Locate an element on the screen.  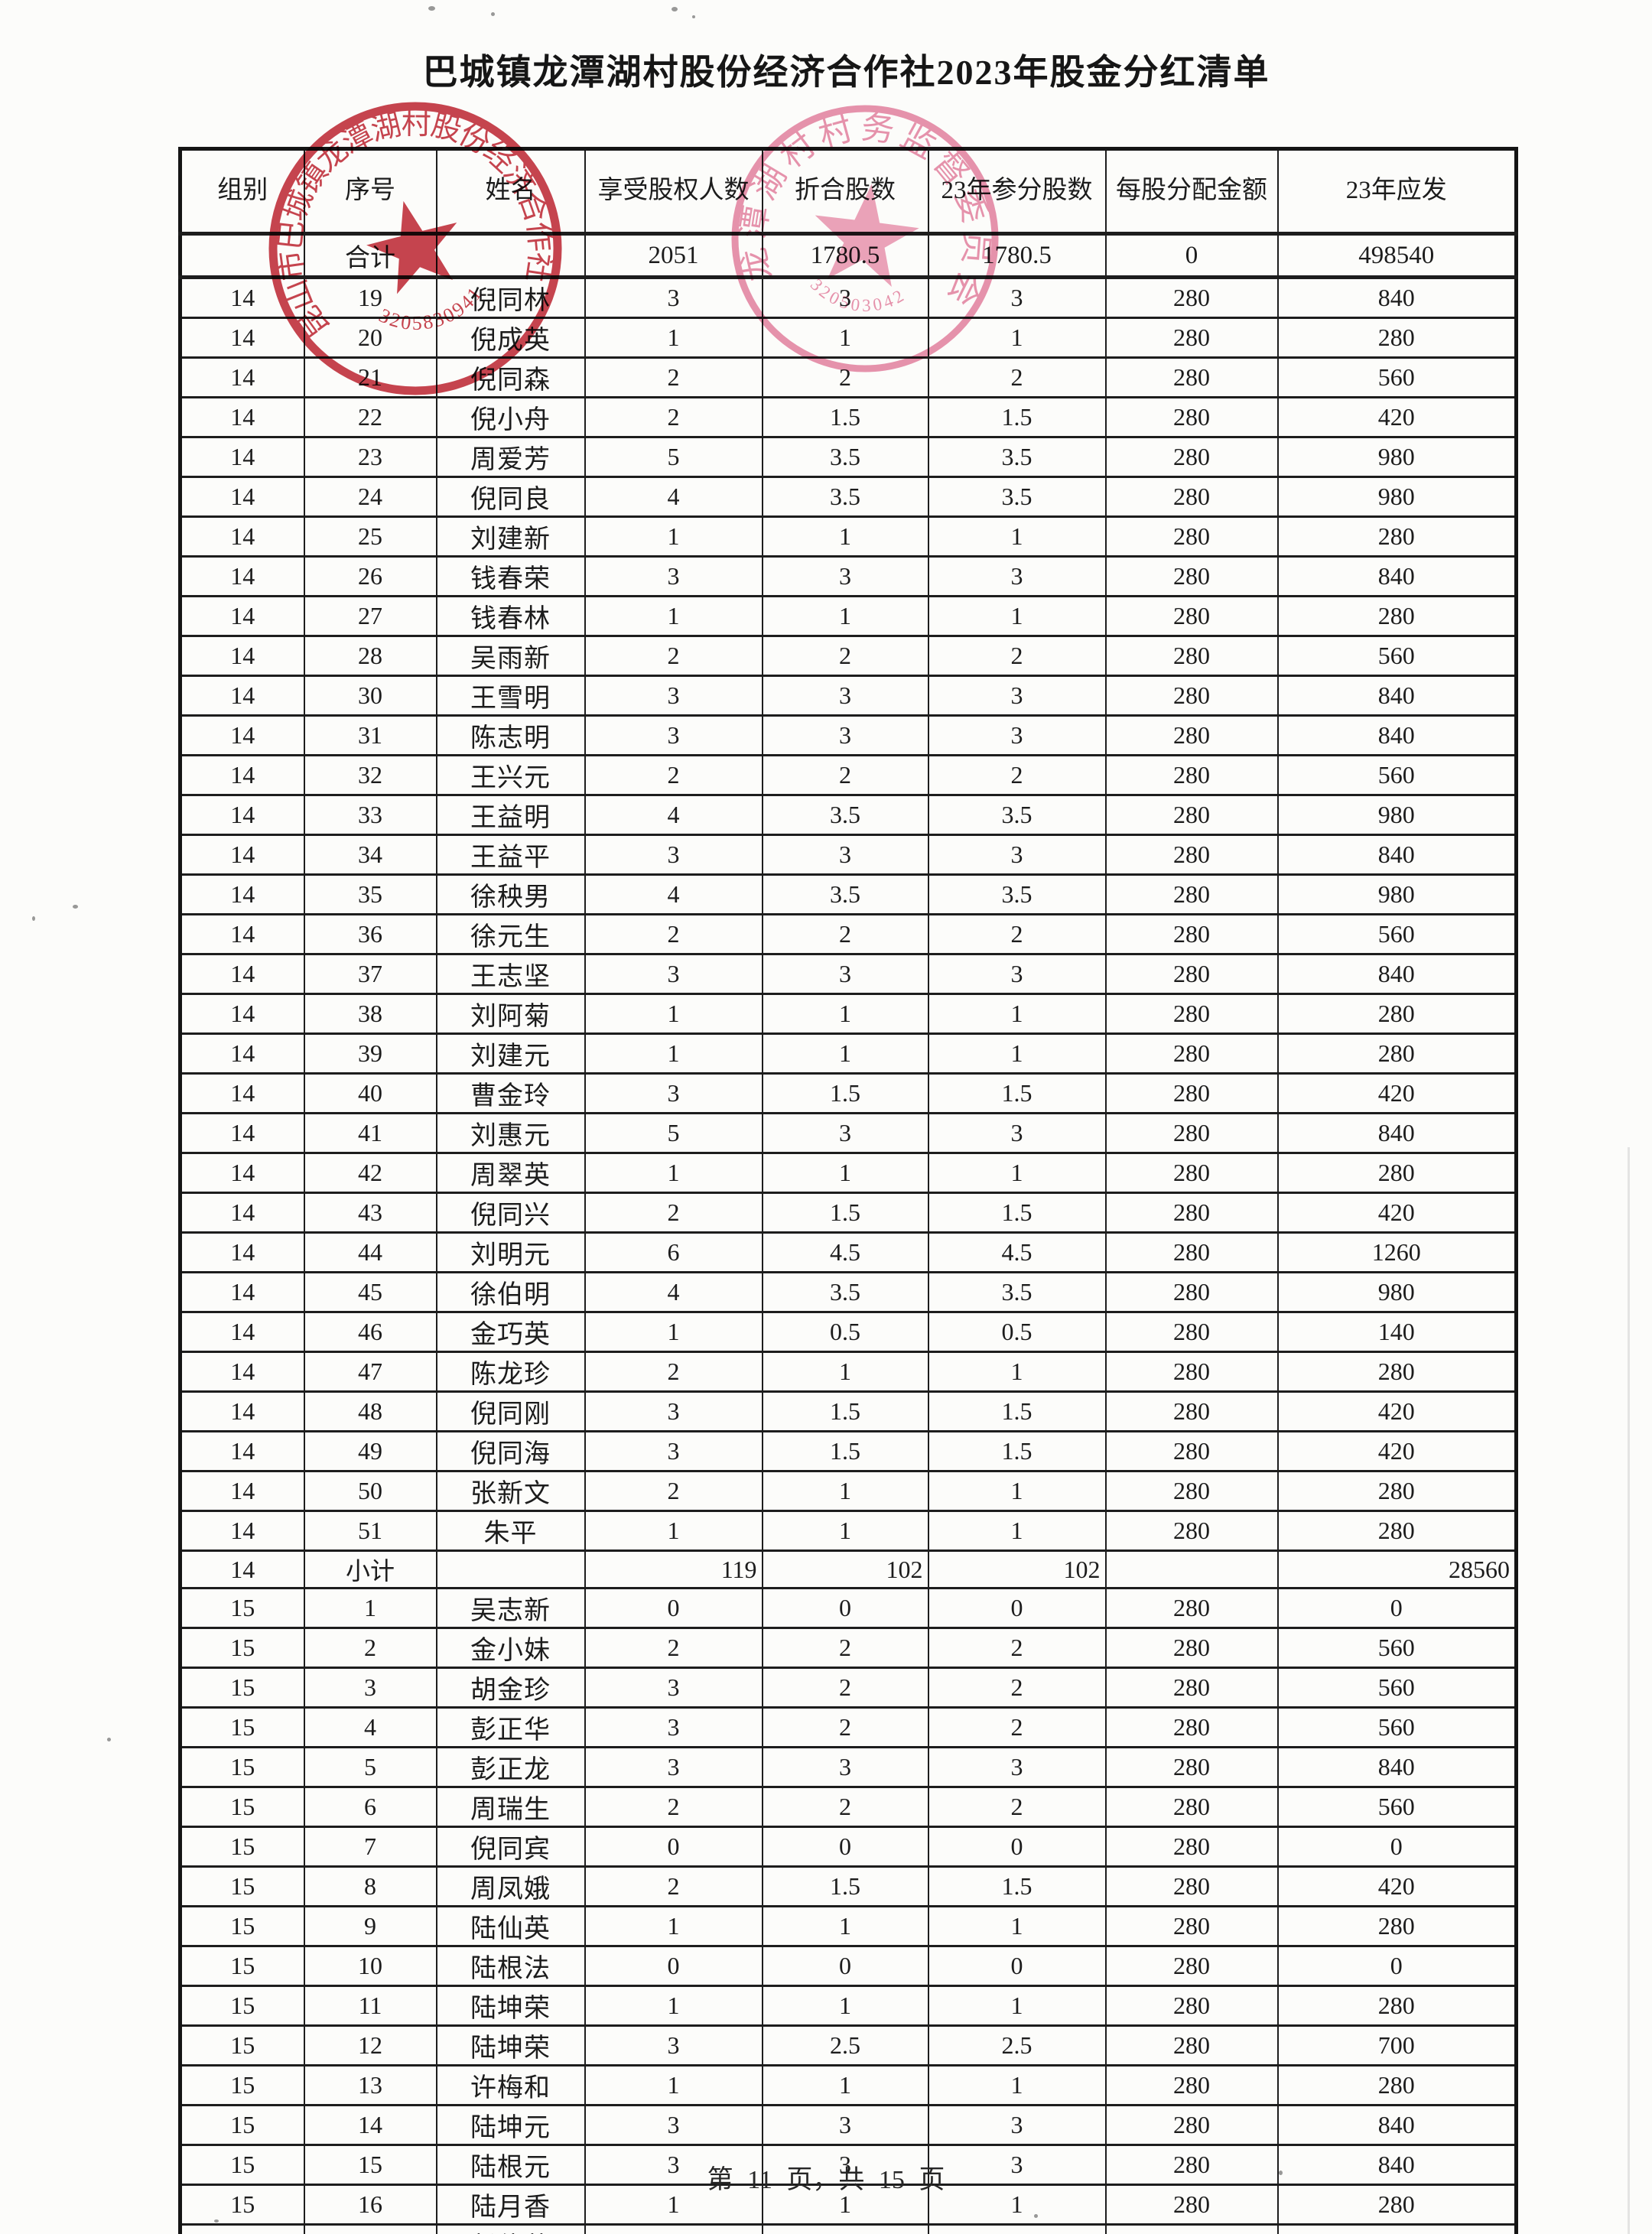
cell-name: 周爱芳 is located at coordinates (511, 457).